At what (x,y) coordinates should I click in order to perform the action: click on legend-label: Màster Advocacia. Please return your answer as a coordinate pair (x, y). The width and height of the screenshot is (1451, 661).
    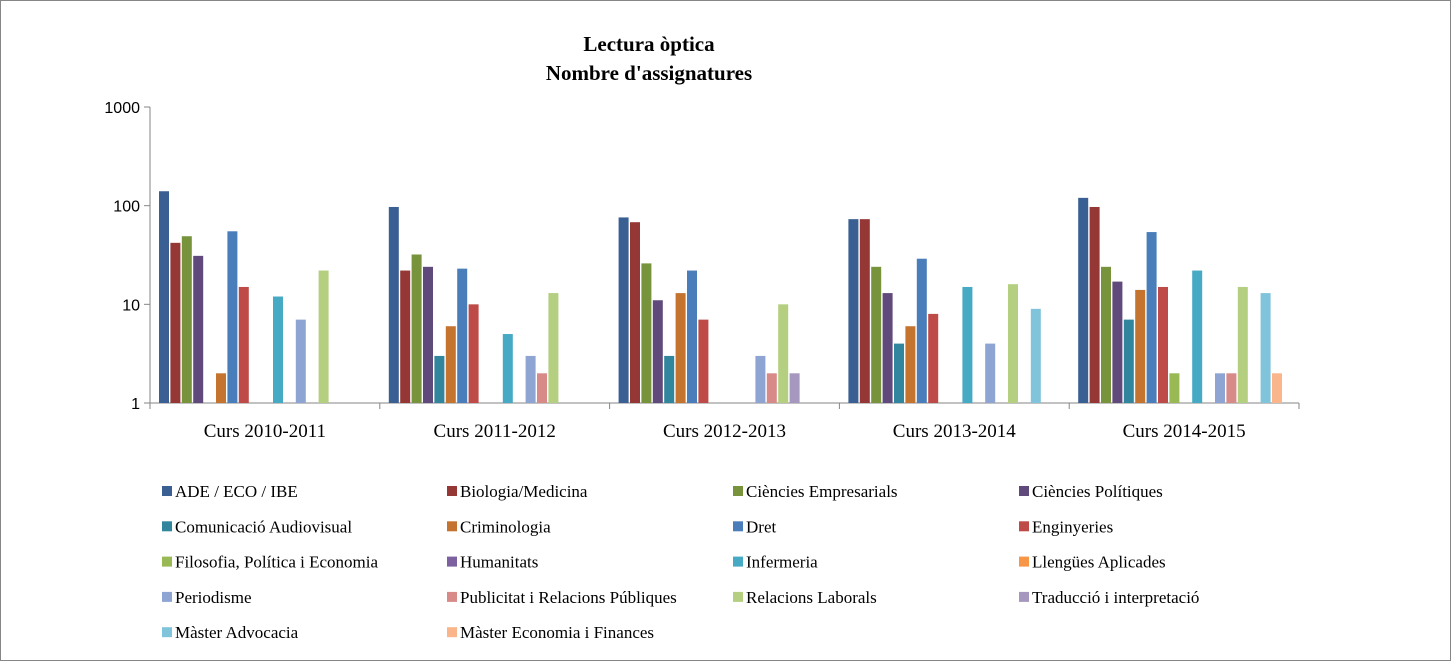
    Looking at the image, I should click on (237, 632).